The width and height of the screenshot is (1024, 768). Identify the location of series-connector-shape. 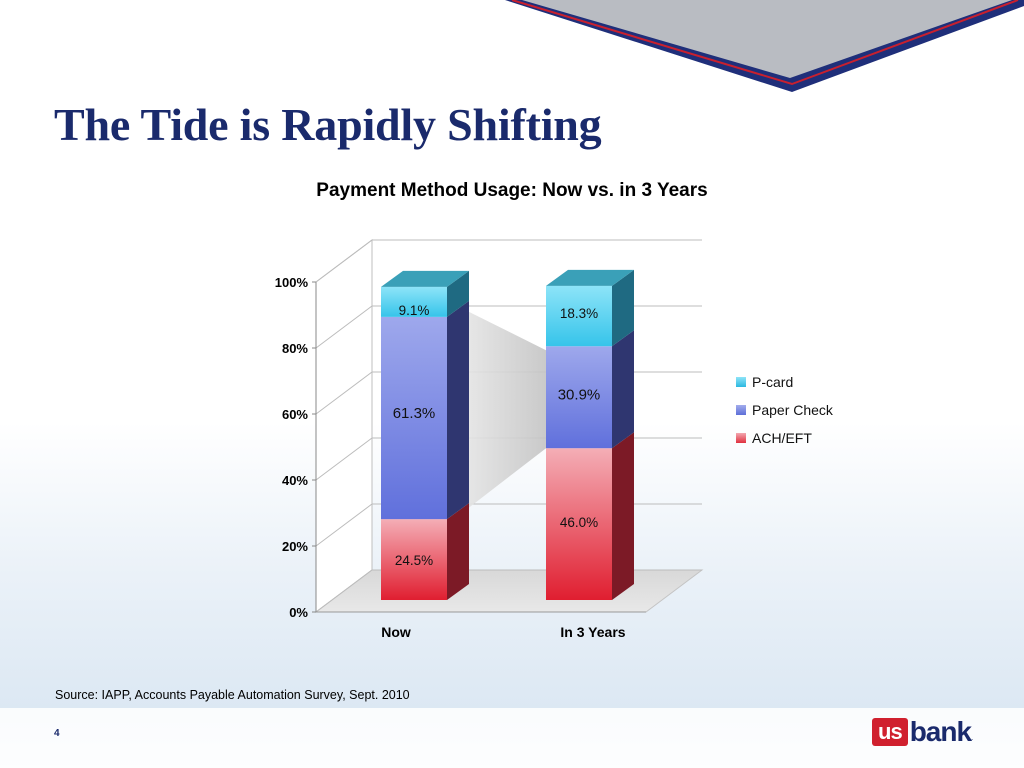
(506, 410).